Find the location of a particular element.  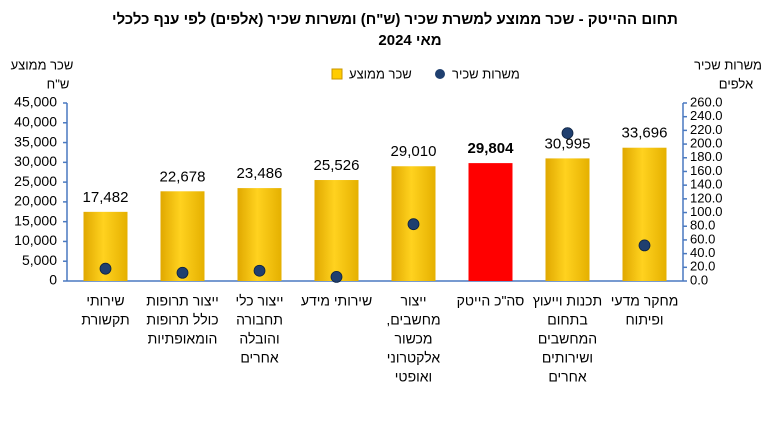

x-tick-label: מחקר מדעי is located at coordinates (645, 301).